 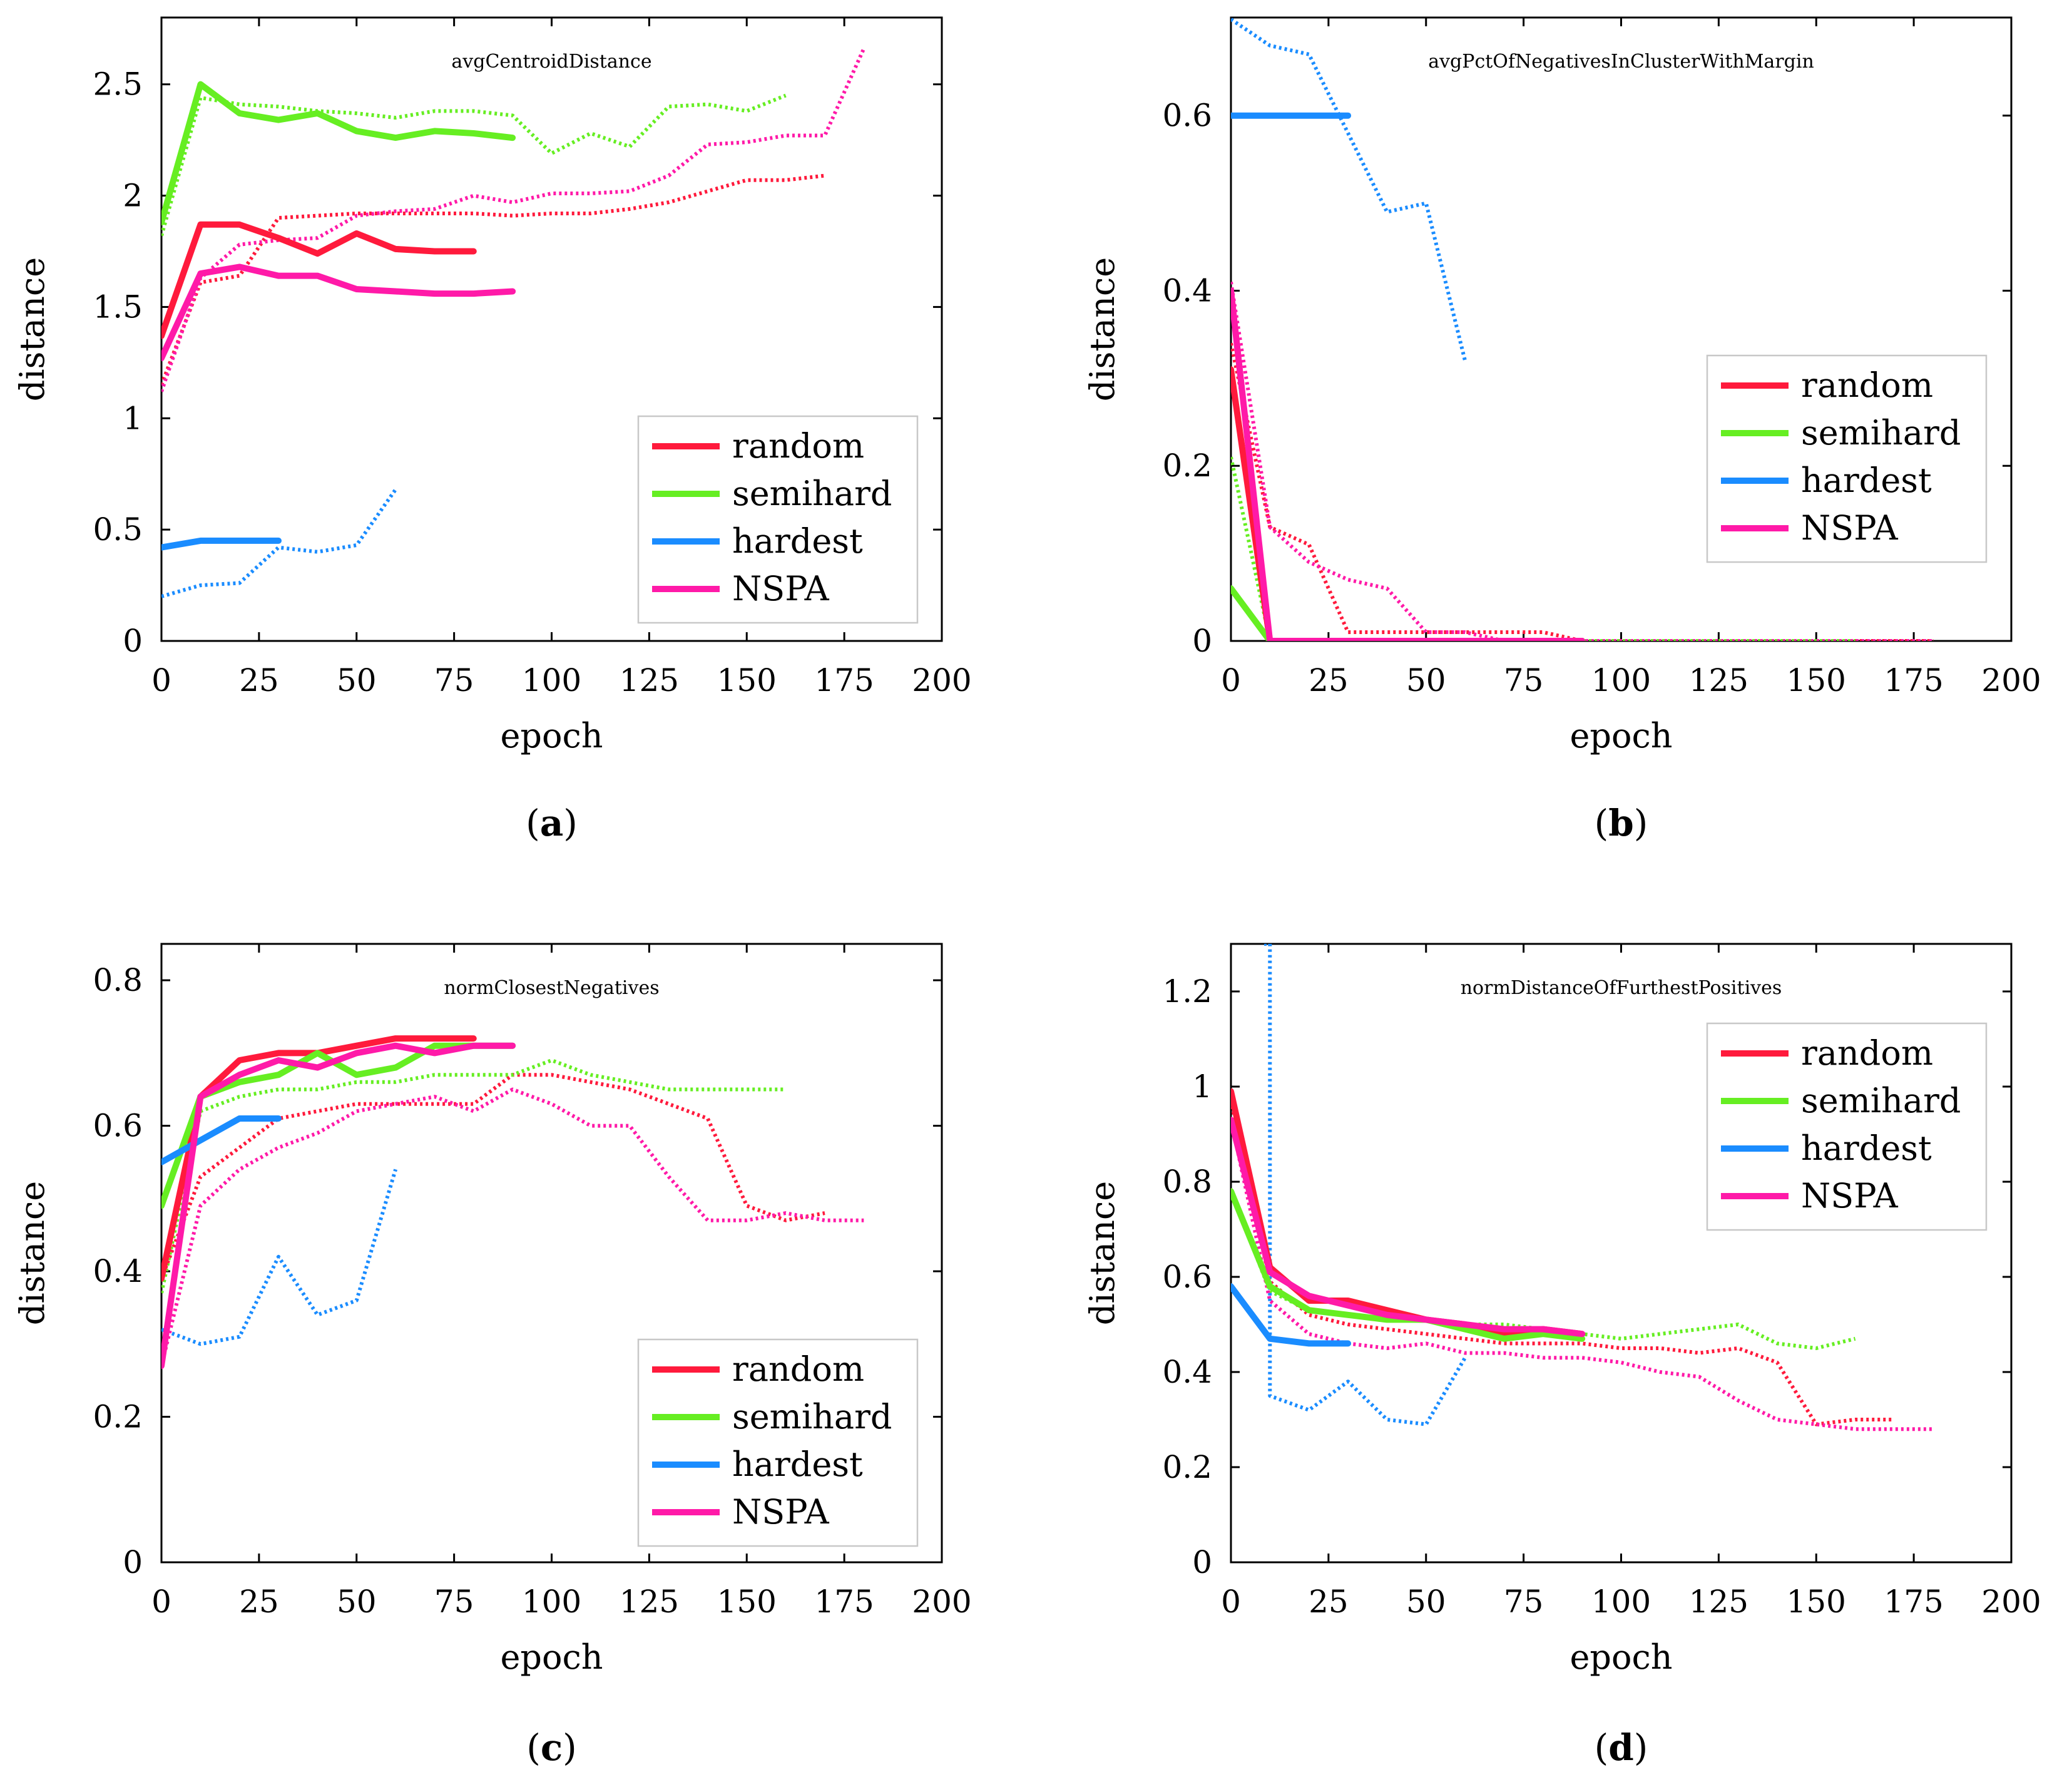 I want to click on caption-letter: a, so click(x=552, y=823).